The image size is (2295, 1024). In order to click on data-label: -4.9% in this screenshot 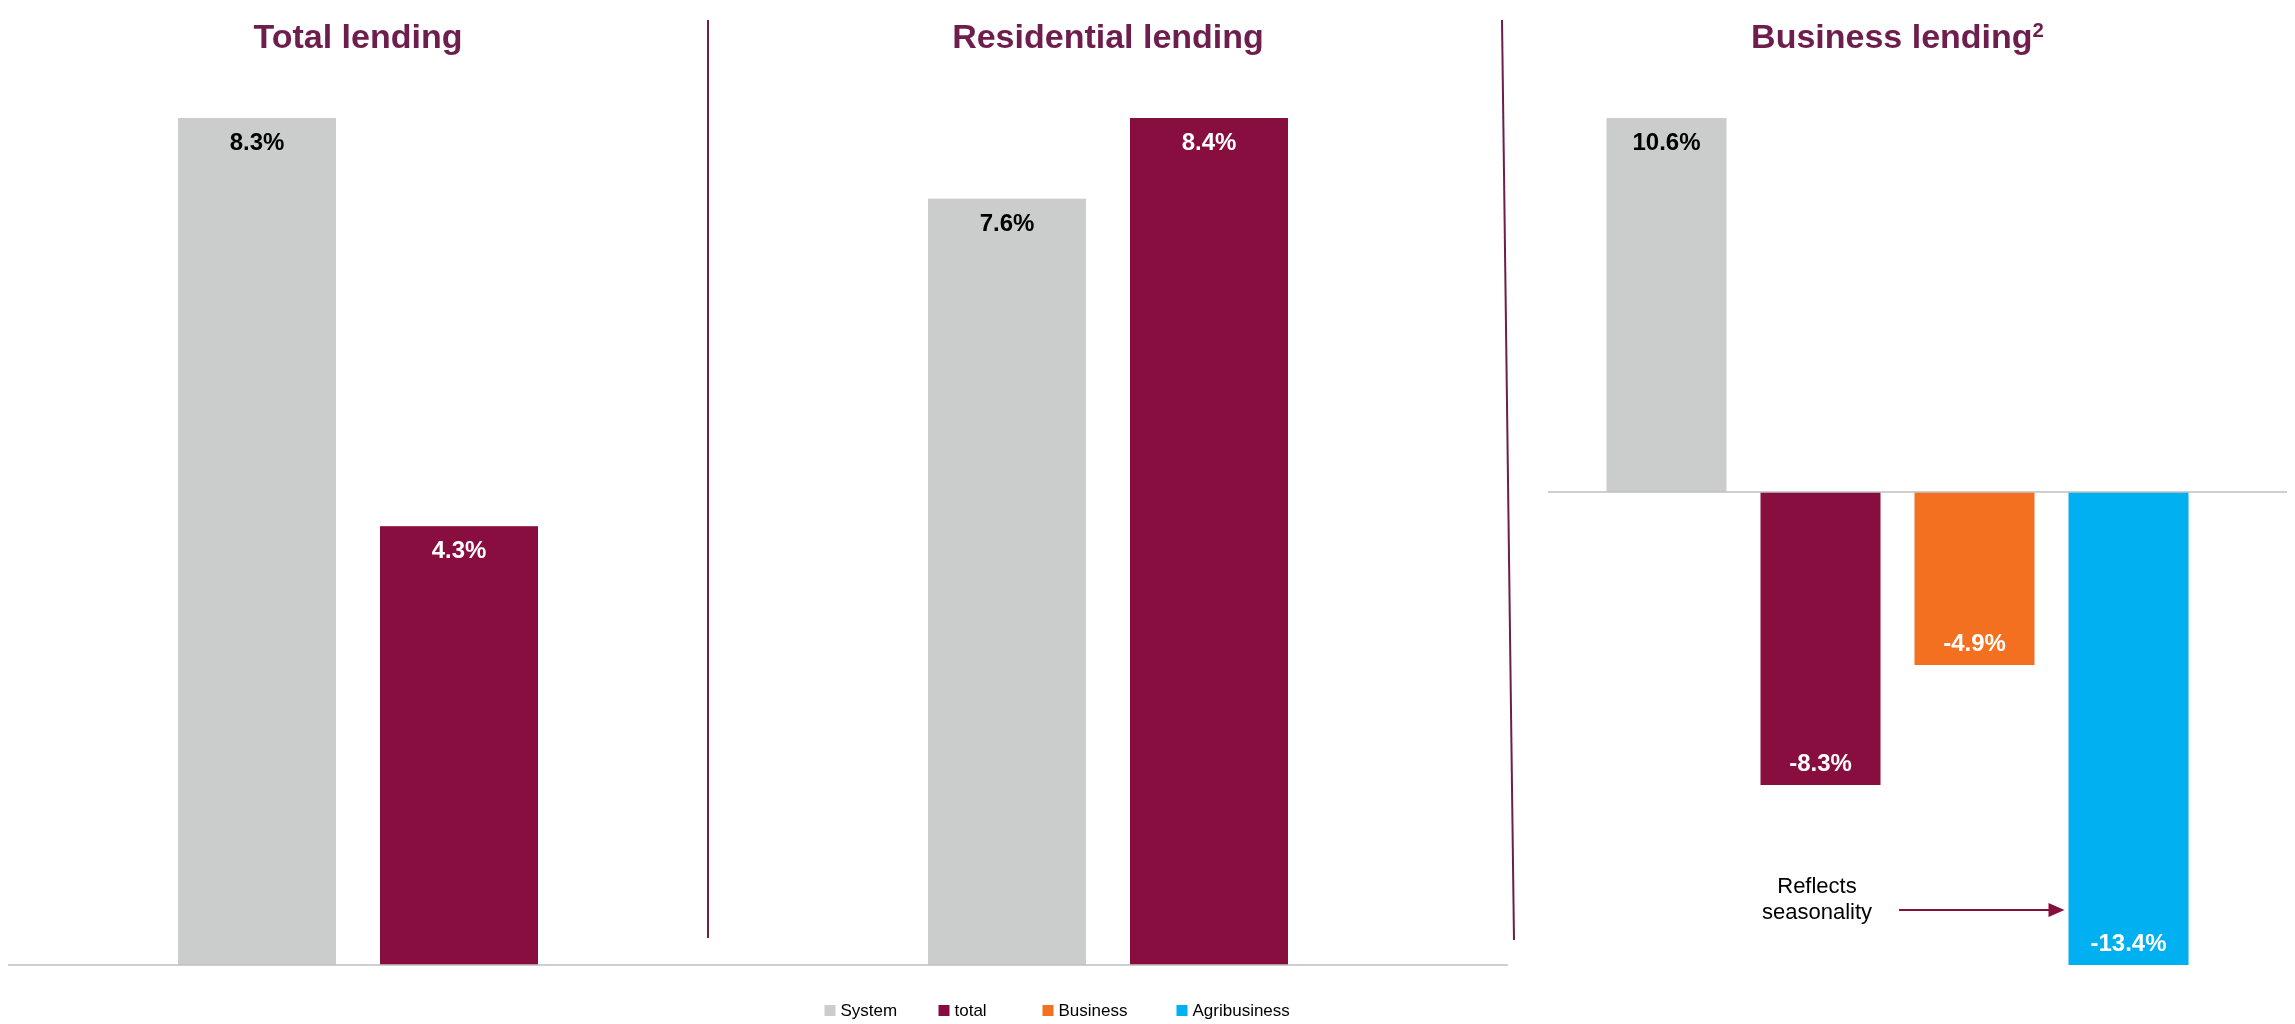, I will do `click(1974, 643)`.